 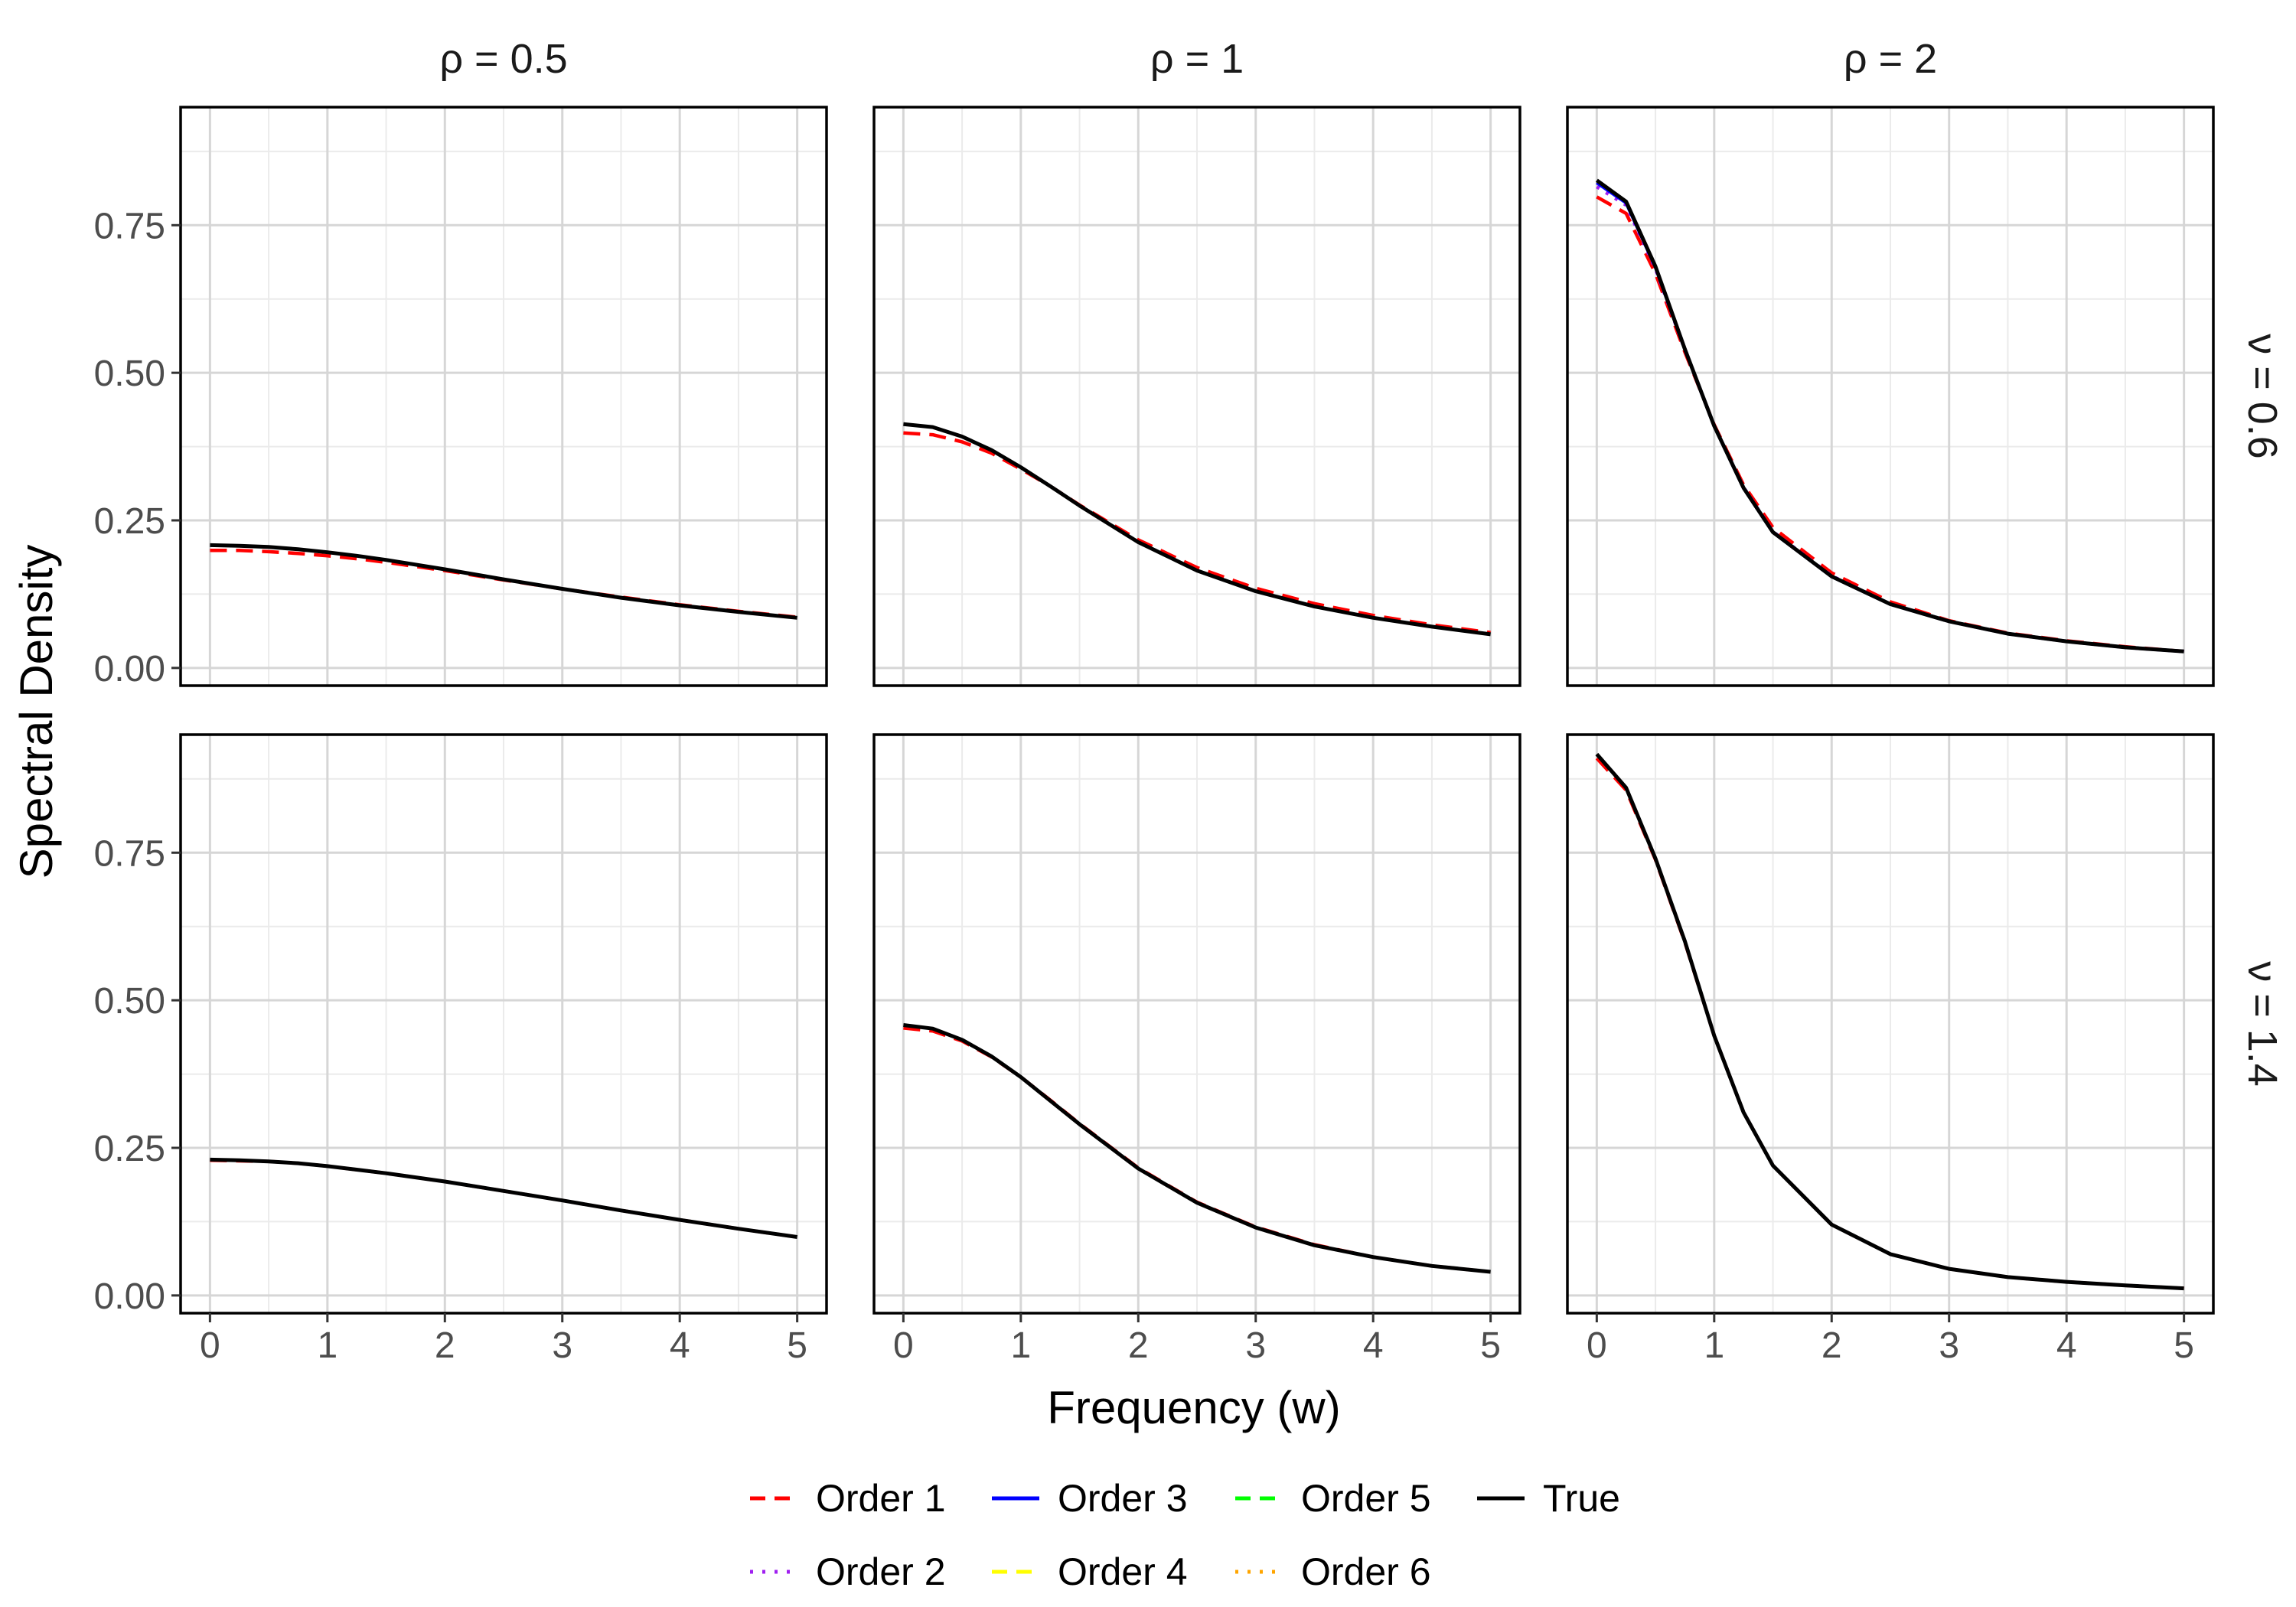 I want to click on panel-r1-c1, so click(x=1196, y=1024).